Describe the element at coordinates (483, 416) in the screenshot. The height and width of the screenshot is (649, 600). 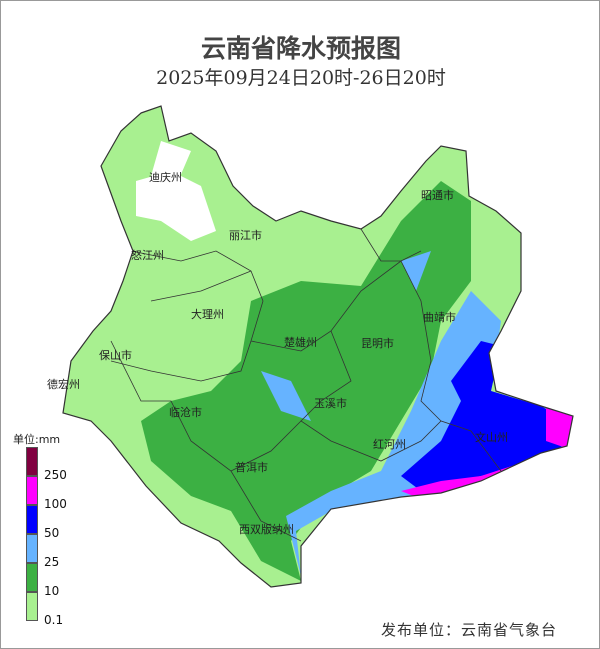
I see `region-50-100mm` at that location.